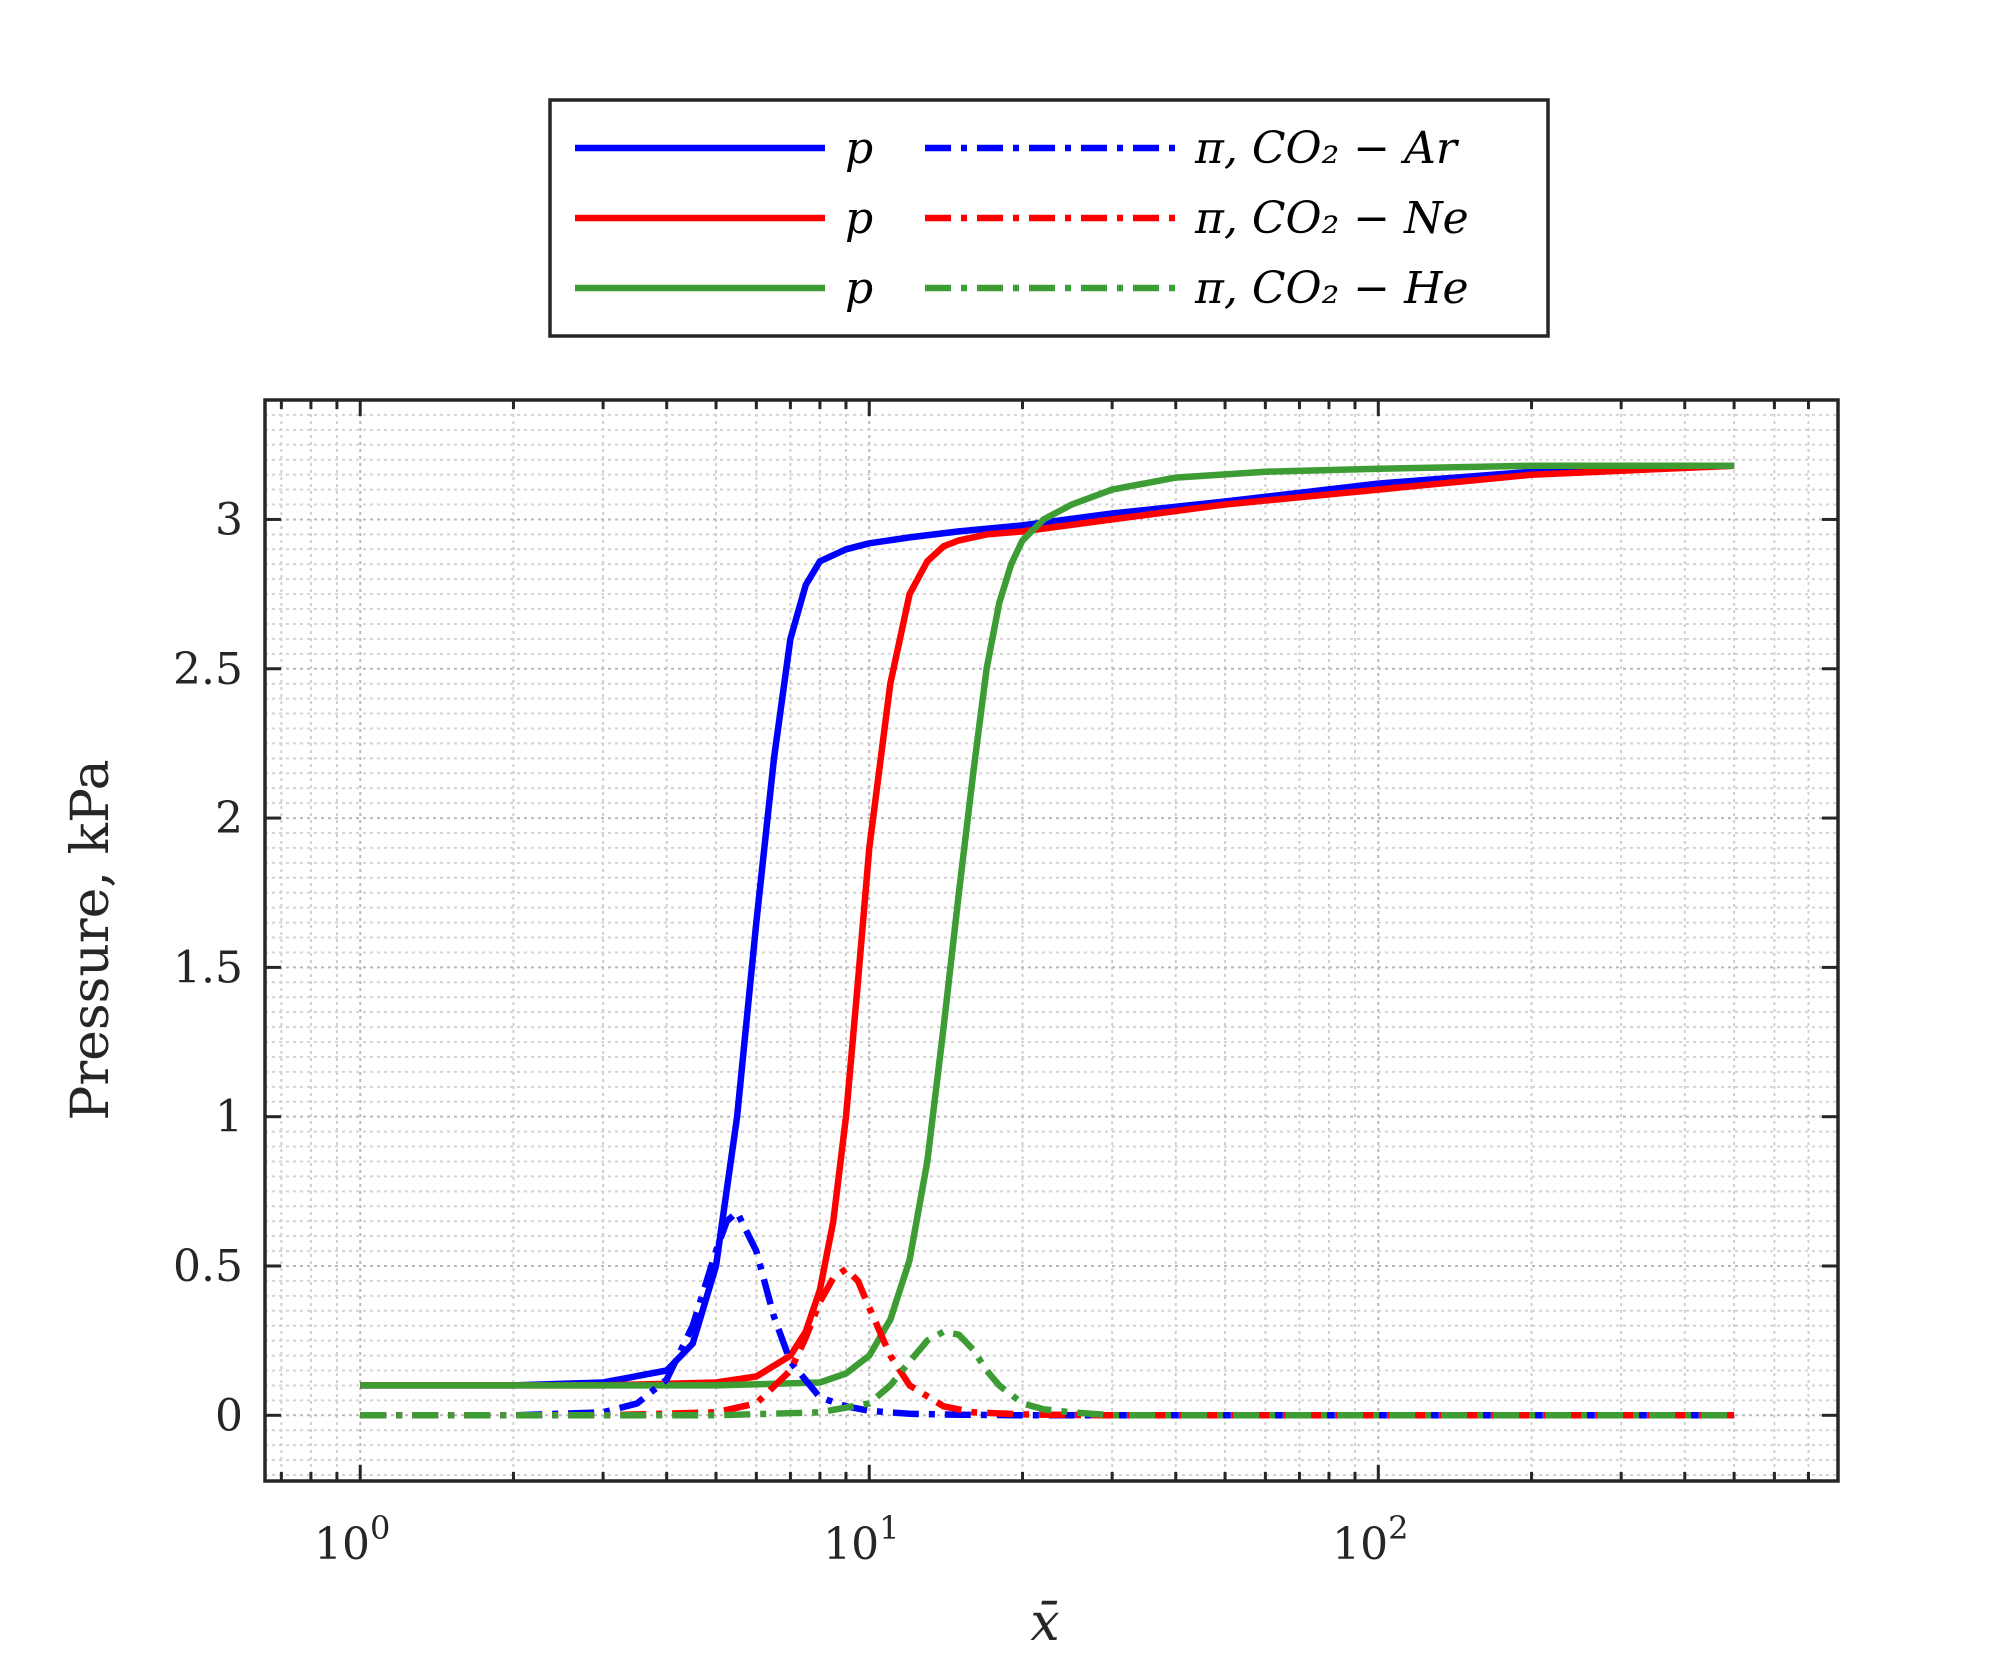  Describe the element at coordinates (208, 1266) in the screenshot. I see `y-tick-label: 0.5` at that location.